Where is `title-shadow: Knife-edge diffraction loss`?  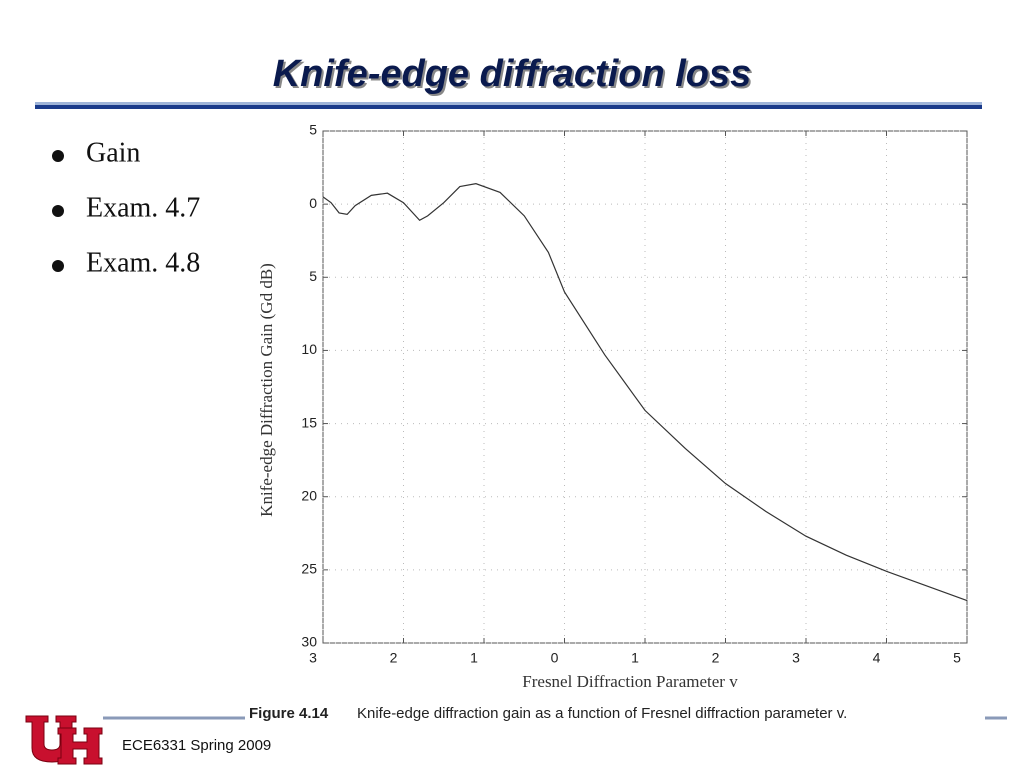 title-shadow: Knife-edge diffraction loss is located at coordinates (514, 76).